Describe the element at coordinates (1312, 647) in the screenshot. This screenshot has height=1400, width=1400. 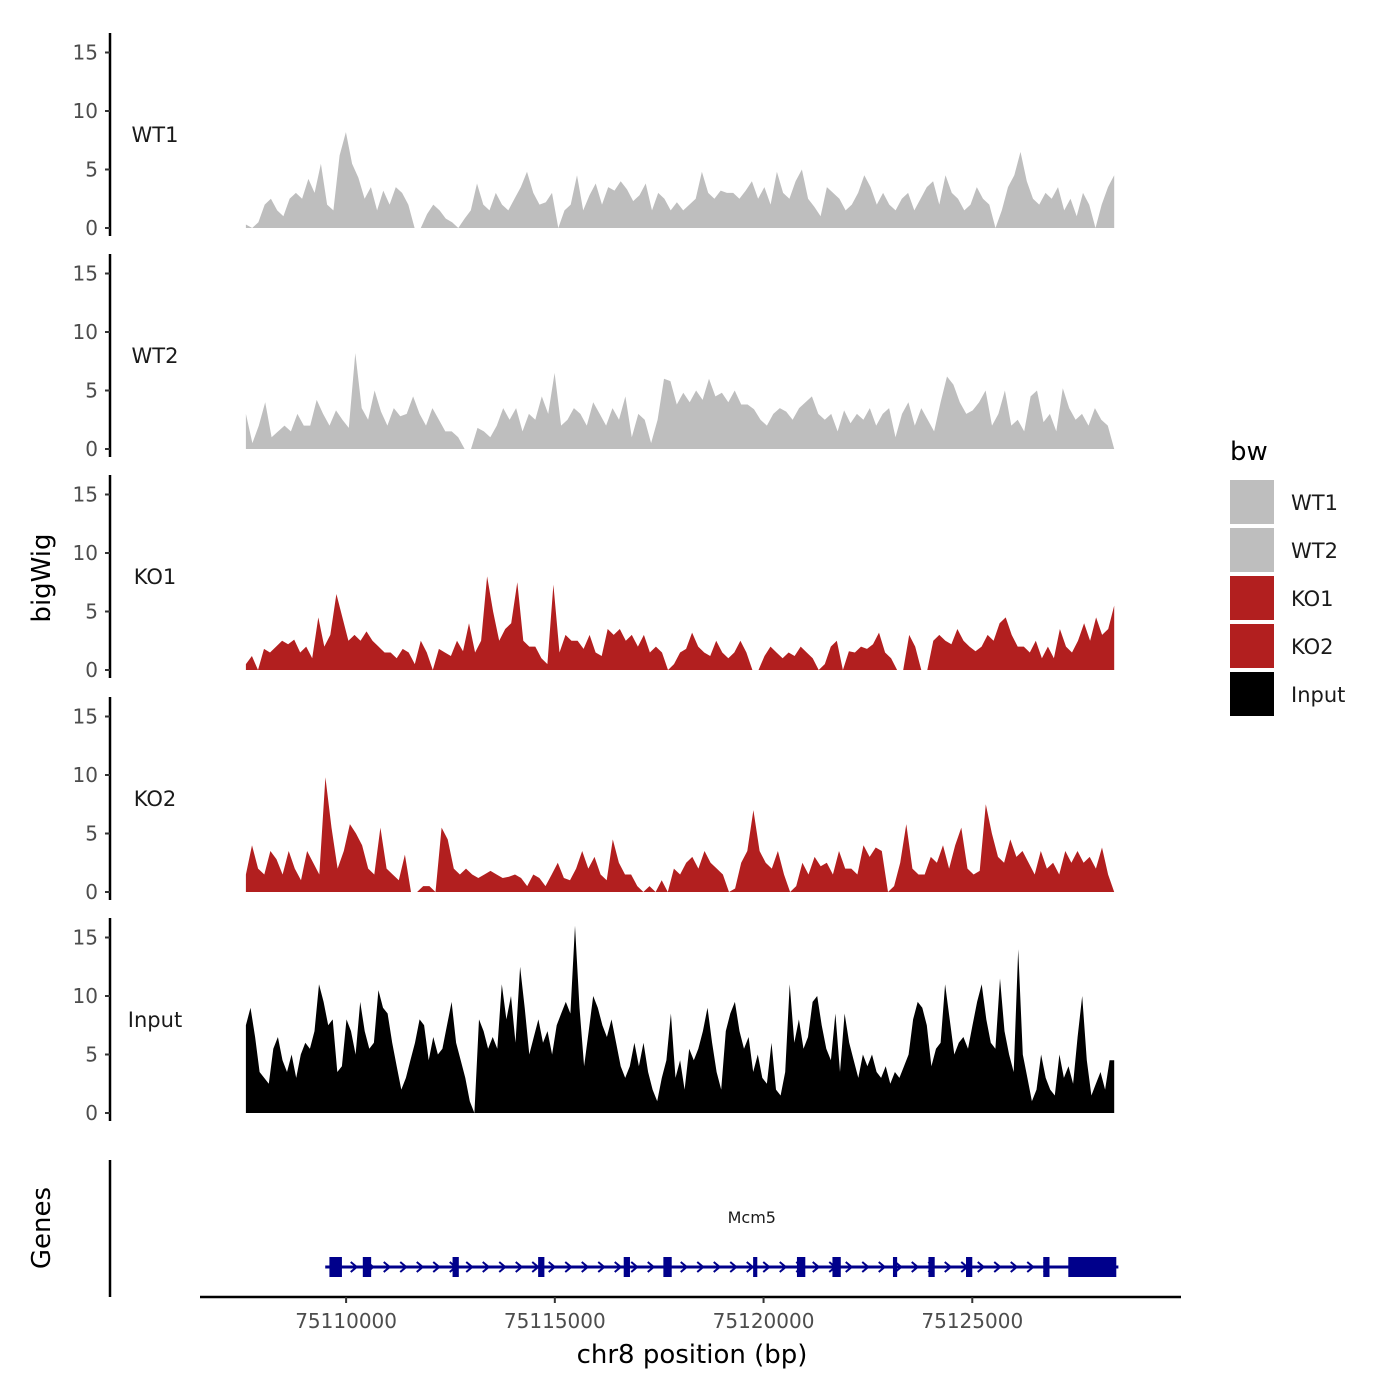
I see `legend-label-ko2: KO2` at that location.